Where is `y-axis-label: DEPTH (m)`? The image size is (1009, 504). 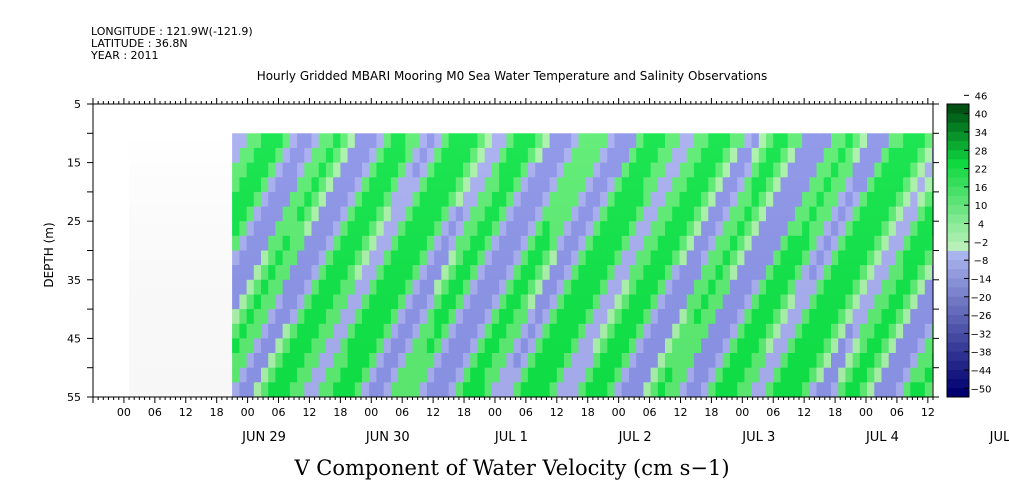
y-axis-label: DEPTH (m) is located at coordinates (49, 254).